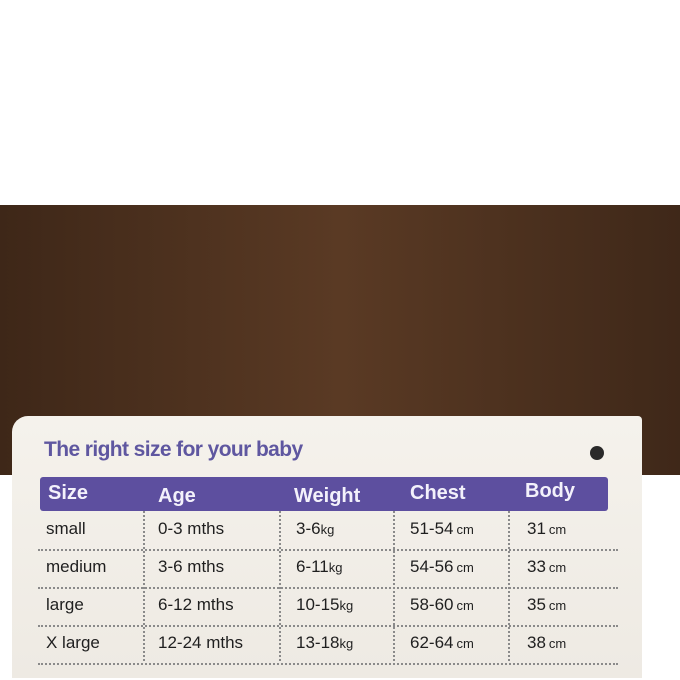 The width and height of the screenshot is (680, 680). Describe the element at coordinates (191, 528) in the screenshot. I see `cell-age: 0-3 mths` at that location.